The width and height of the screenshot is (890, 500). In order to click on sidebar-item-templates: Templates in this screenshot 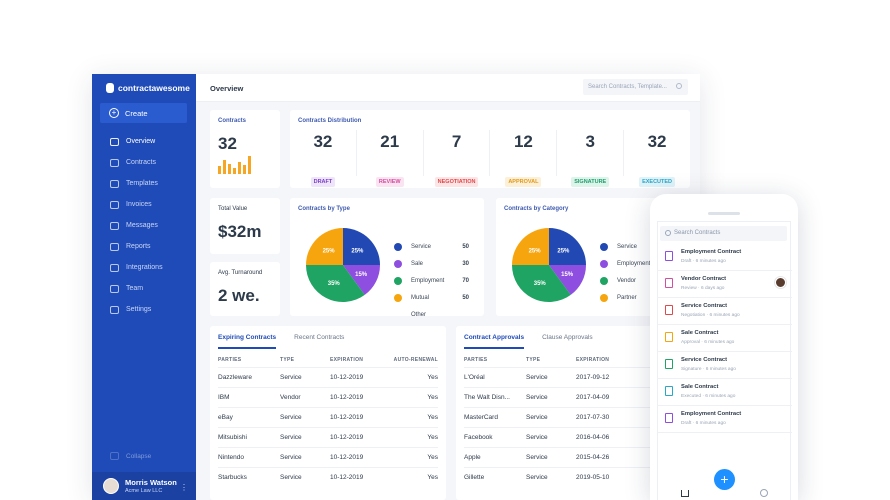, I will do `click(144, 183)`.